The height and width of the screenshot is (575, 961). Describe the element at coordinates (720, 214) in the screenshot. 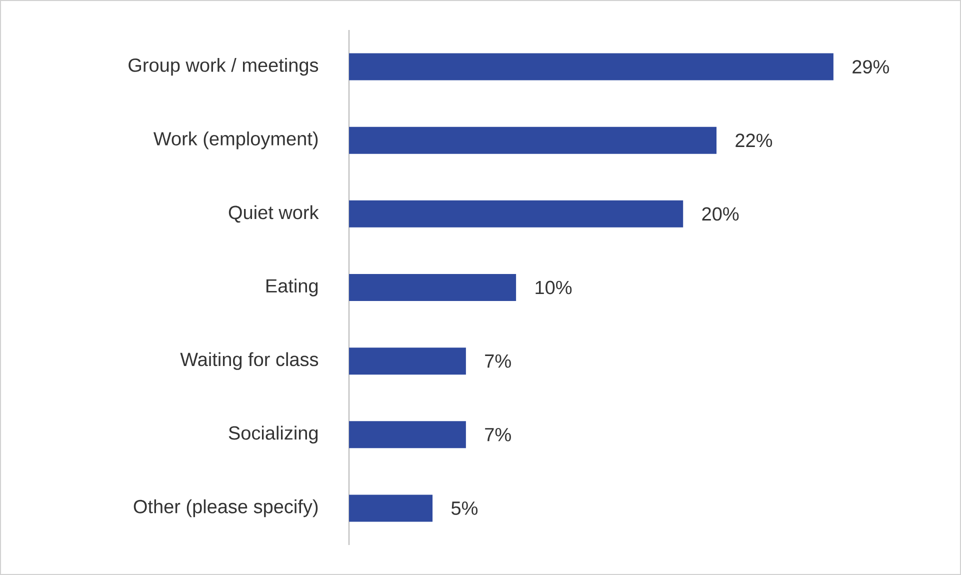

I see `data-label: 20%` at that location.